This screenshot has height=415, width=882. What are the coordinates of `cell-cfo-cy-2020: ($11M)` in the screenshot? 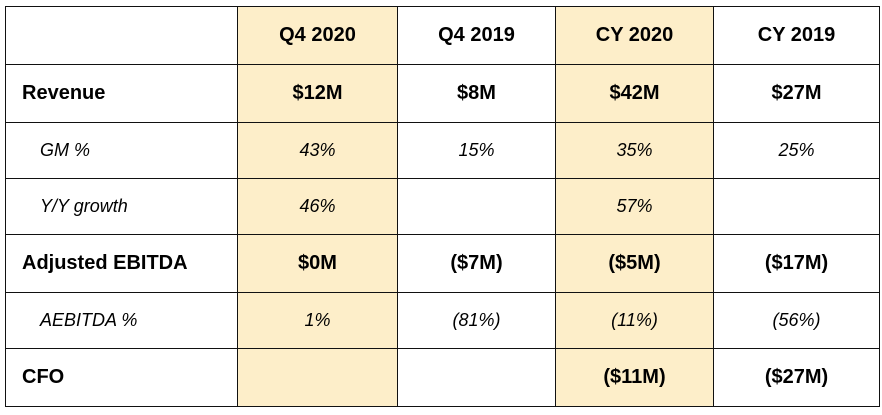 It's located at (634, 377).